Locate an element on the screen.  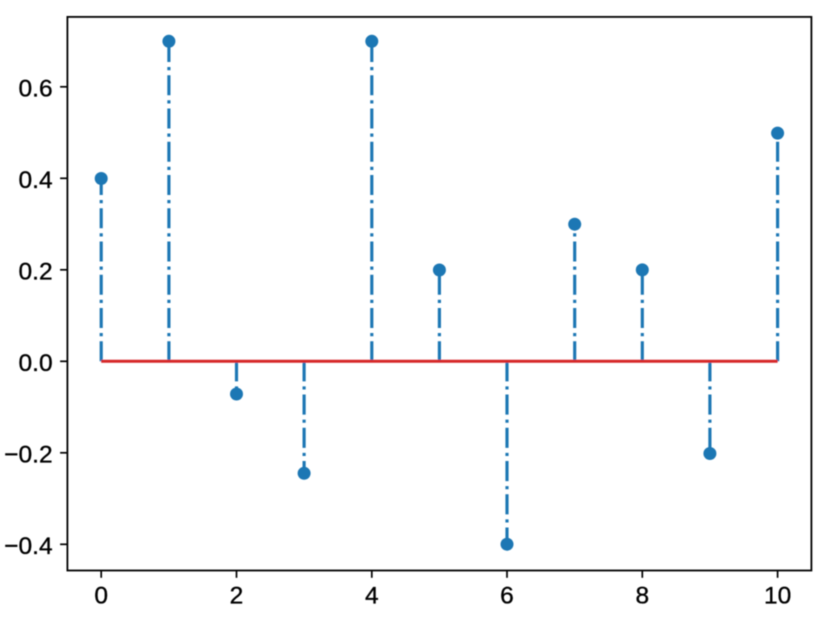
svg-text: −0.2 is located at coordinates (28, 455).